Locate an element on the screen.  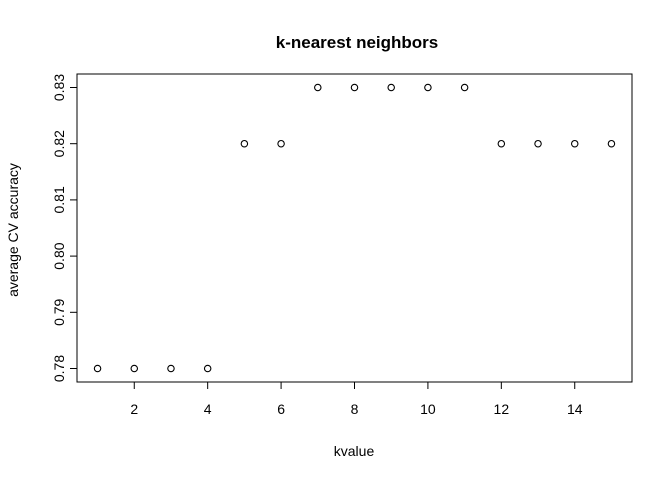
y-tick-label: 0.82 is located at coordinates (59, 143).